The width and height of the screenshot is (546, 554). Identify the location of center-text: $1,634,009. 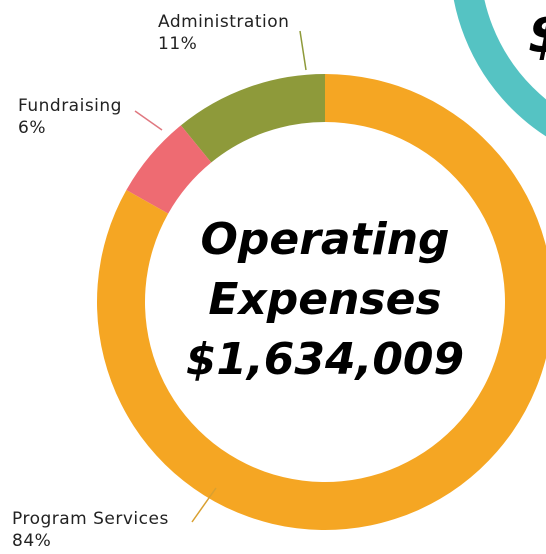
(325, 359).